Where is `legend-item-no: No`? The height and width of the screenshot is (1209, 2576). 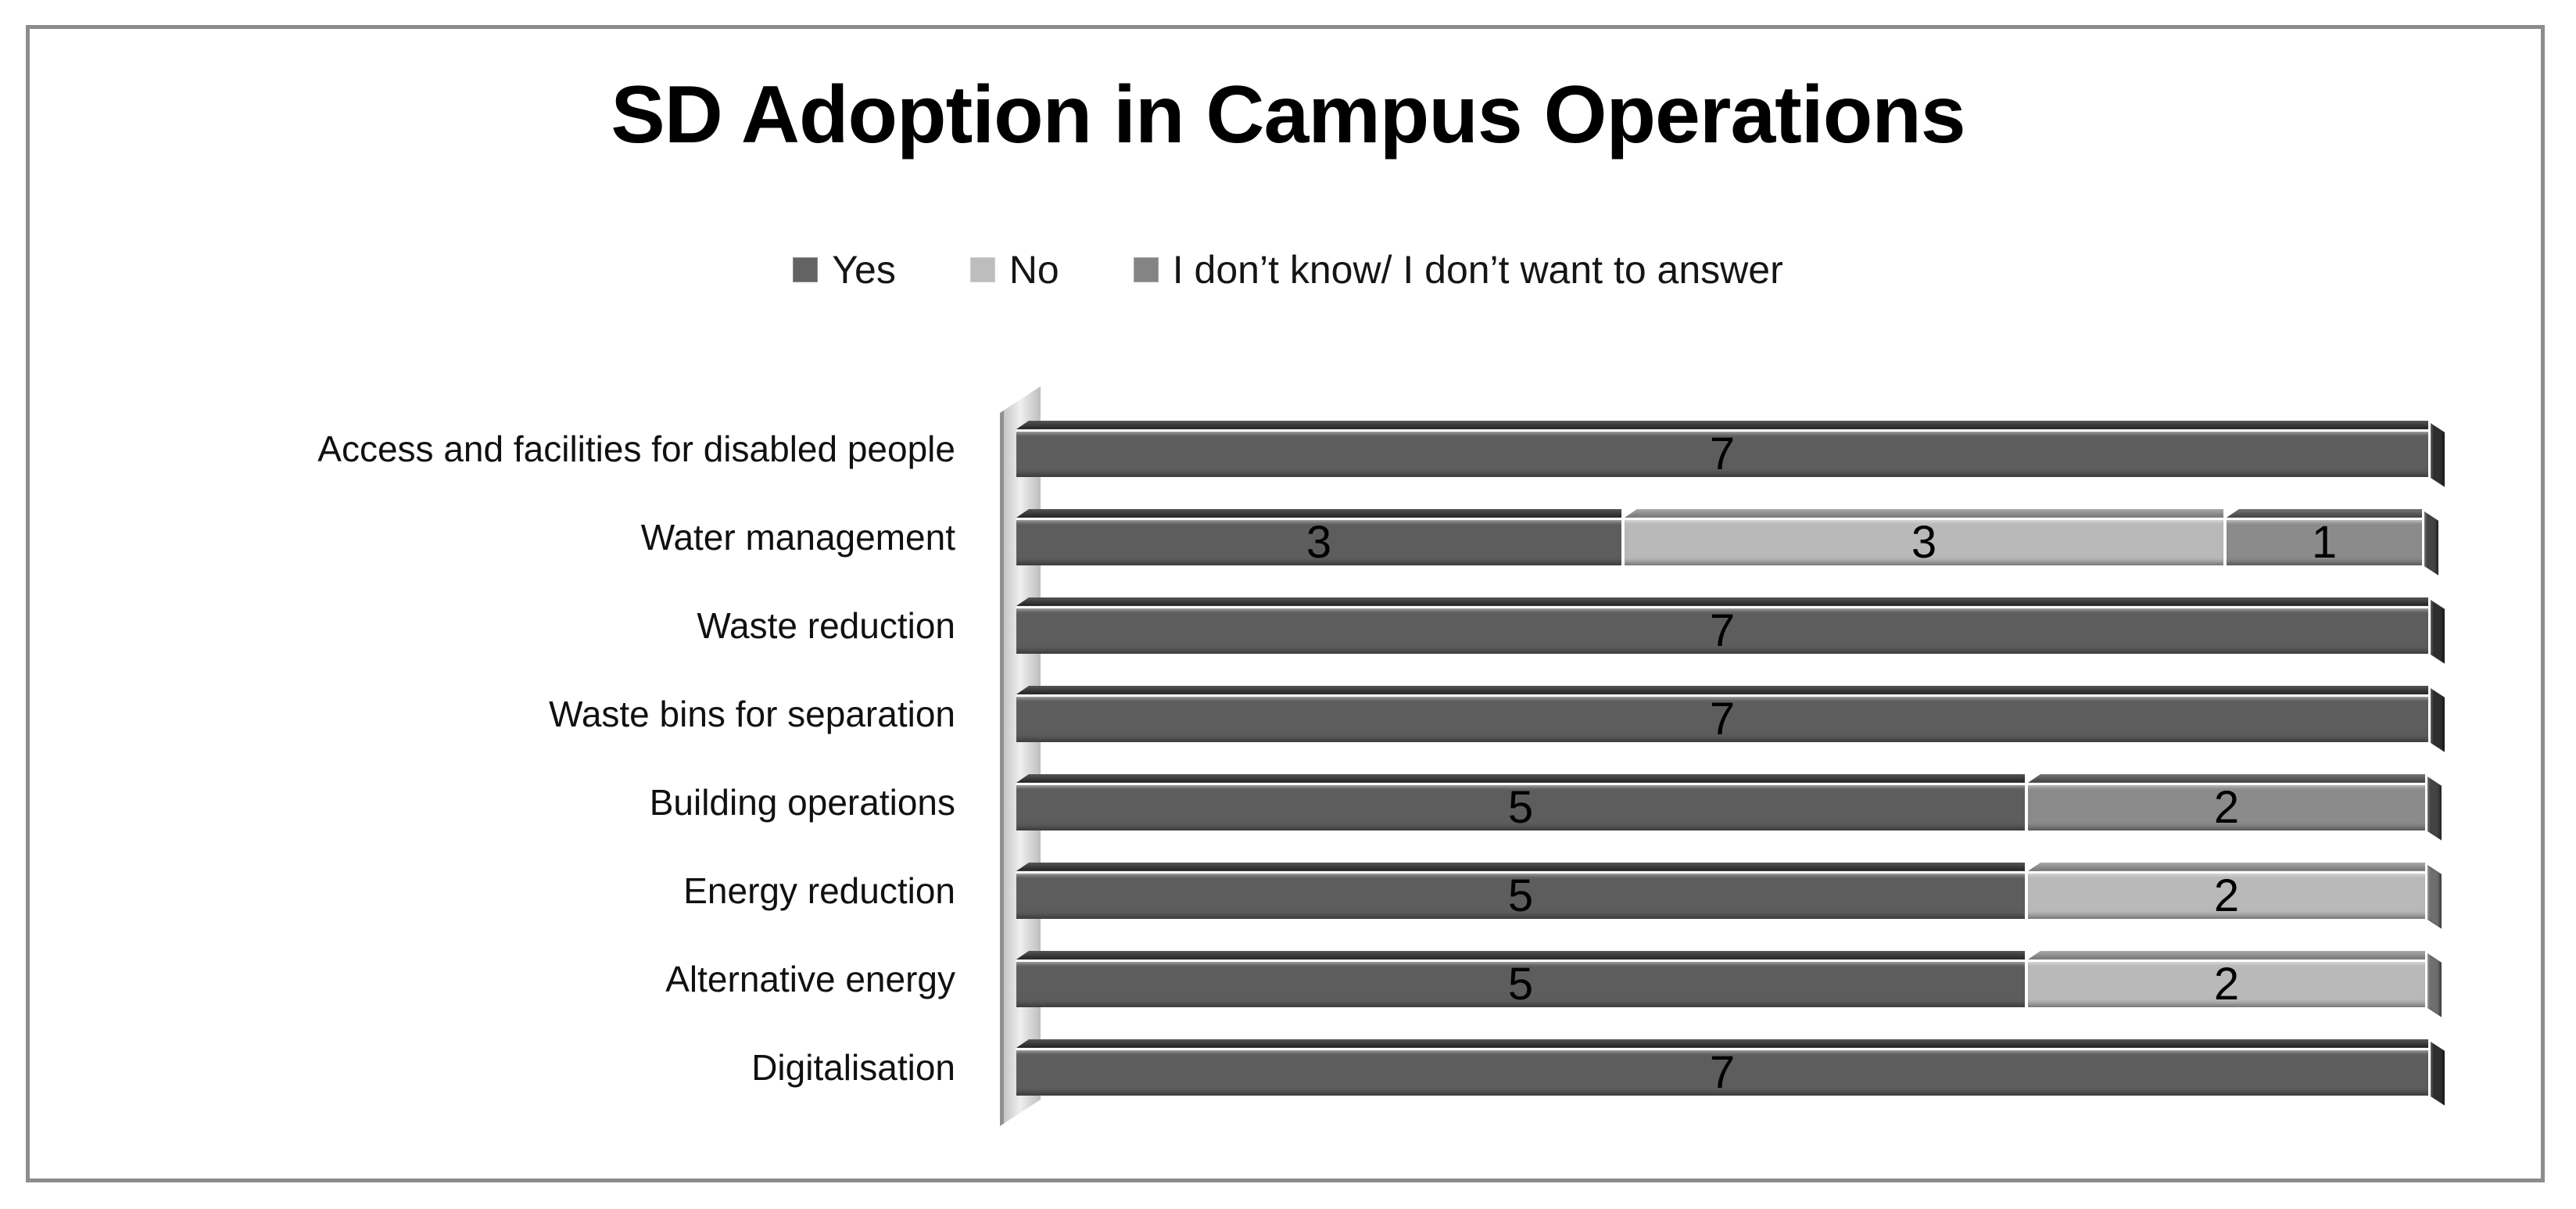
legend-item-no: No is located at coordinates (1014, 269).